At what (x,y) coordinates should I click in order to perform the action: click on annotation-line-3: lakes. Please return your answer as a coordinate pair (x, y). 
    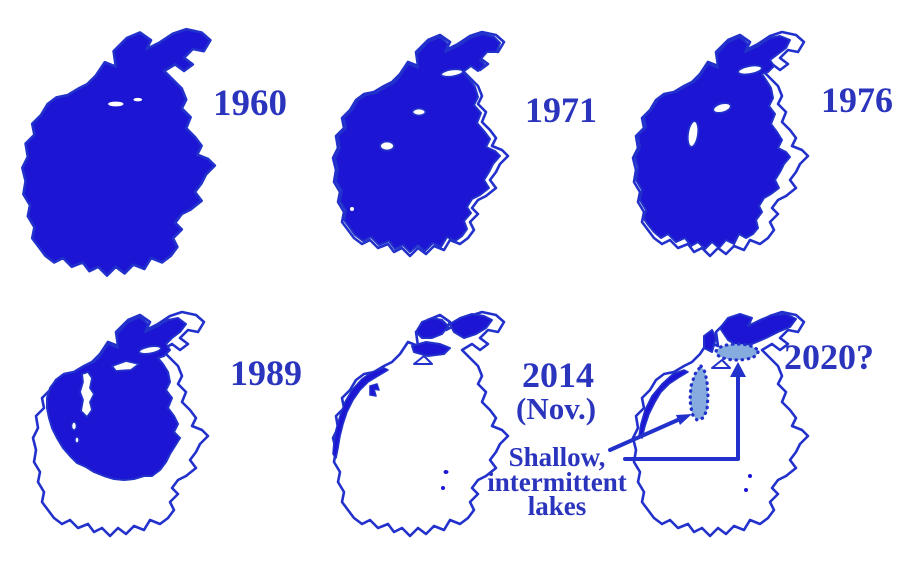
    Looking at the image, I should click on (557, 506).